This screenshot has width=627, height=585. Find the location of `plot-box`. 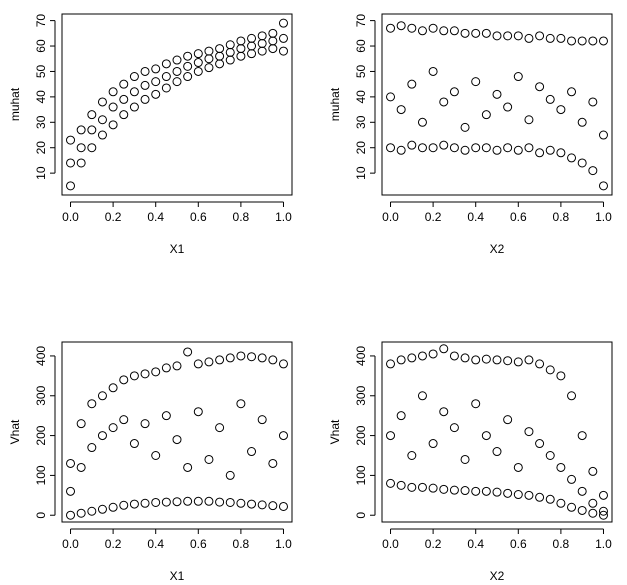

plot-box is located at coordinates (497, 432).